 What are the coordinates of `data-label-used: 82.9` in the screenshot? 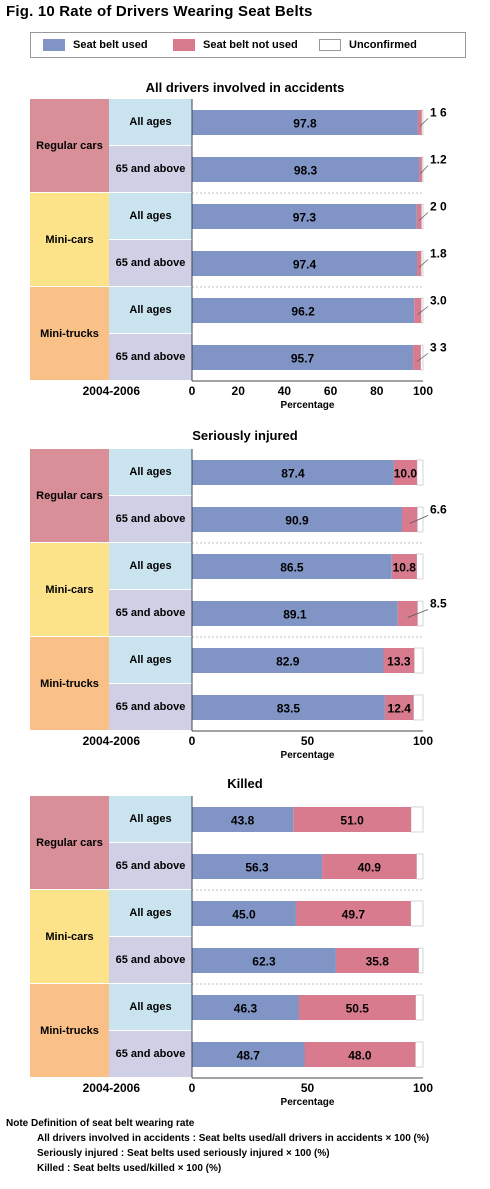 It's located at (288, 662).